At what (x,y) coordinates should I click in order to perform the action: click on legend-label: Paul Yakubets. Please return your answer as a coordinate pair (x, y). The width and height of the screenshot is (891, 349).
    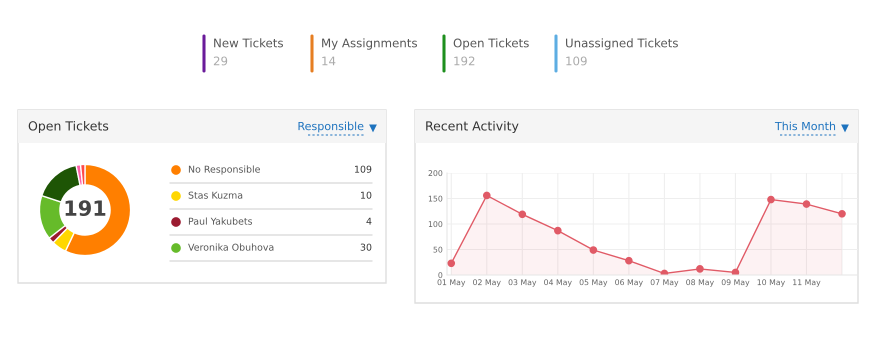
    Looking at the image, I should click on (220, 221).